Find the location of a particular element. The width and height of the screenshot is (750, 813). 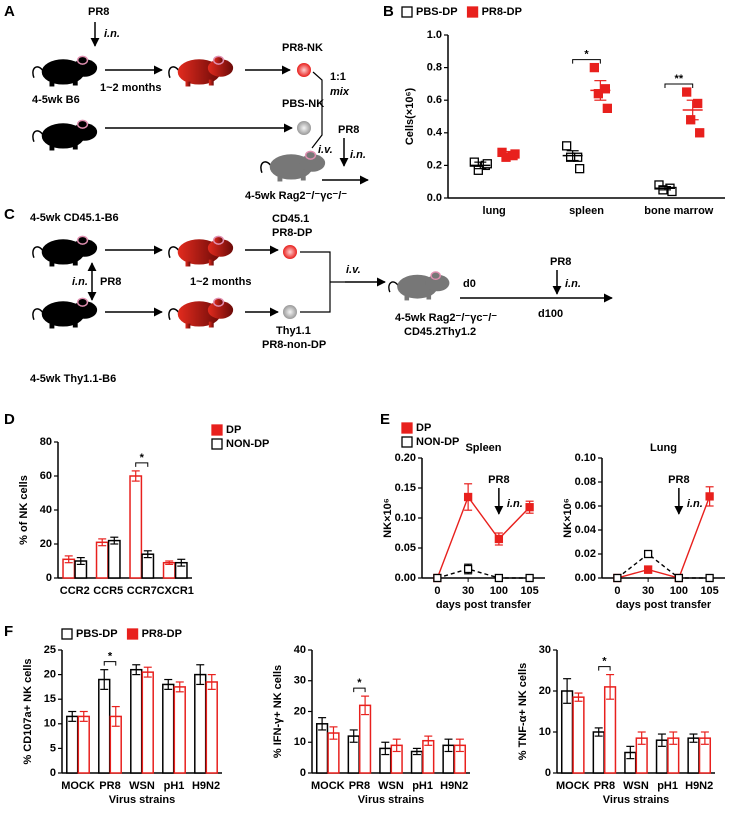

label: PR8-NK is located at coordinates (302, 48).